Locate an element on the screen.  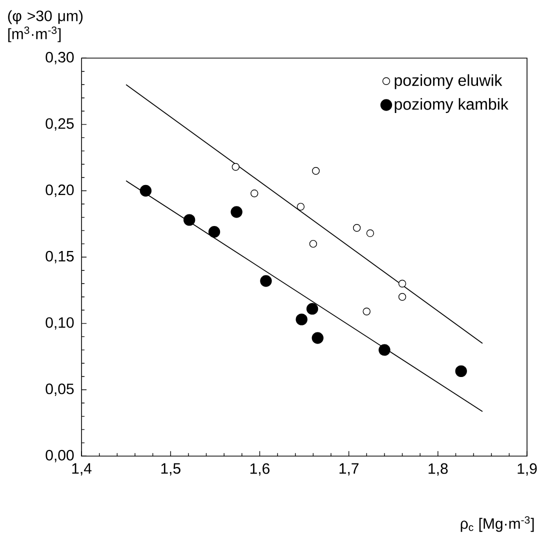
legend-label: poziomy kambik is located at coordinates (451, 105).